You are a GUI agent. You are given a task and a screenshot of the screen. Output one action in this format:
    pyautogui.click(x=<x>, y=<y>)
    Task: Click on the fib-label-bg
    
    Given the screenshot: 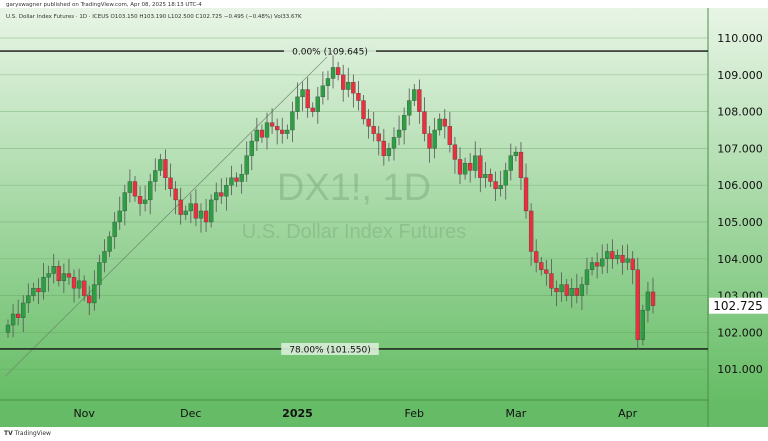 What is the action you would take?
    pyautogui.click(x=330, y=348)
    